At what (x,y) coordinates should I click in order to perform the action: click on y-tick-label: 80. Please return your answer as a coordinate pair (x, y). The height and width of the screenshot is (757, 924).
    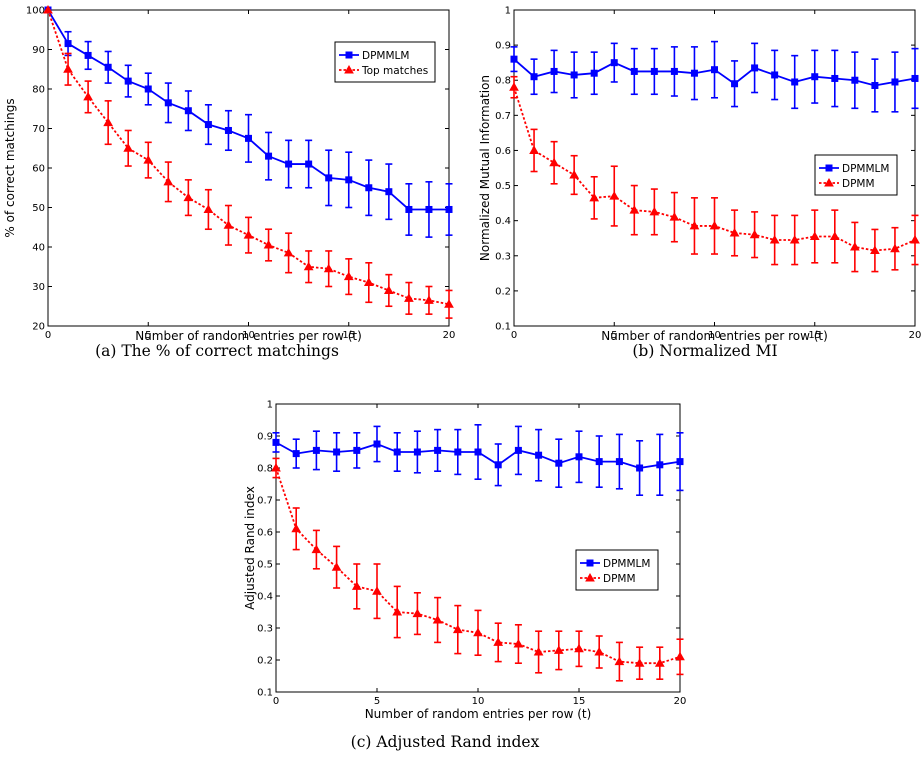
    Looking at the image, I should click on (38, 90).